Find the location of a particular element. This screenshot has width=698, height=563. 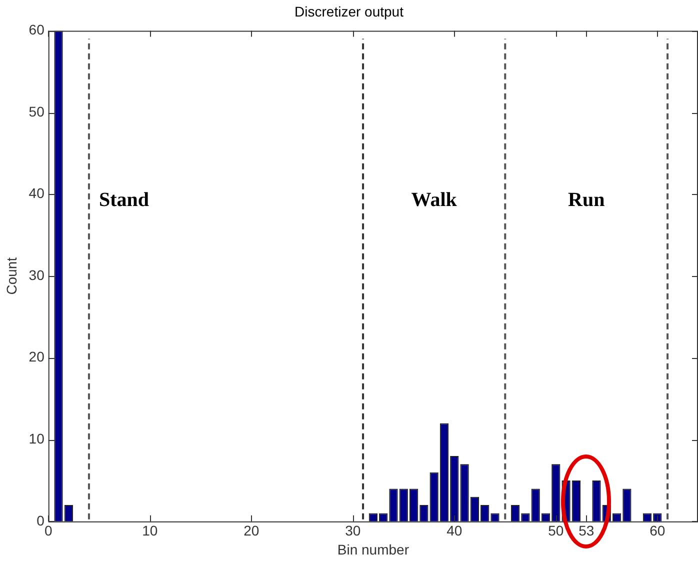

annotation: Walk is located at coordinates (434, 199).